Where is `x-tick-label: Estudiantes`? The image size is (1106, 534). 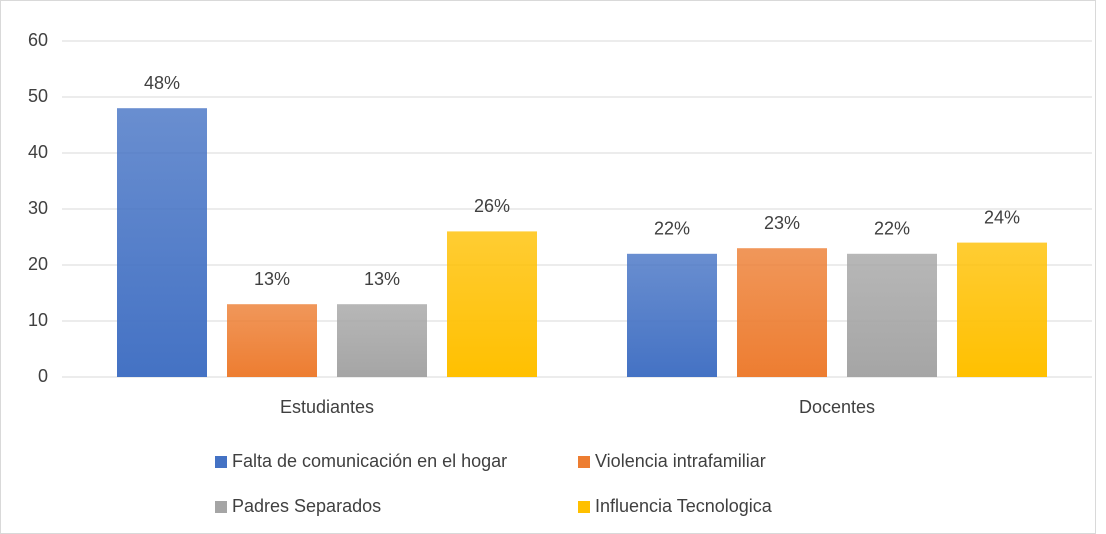 x-tick-label: Estudiantes is located at coordinates (327, 407).